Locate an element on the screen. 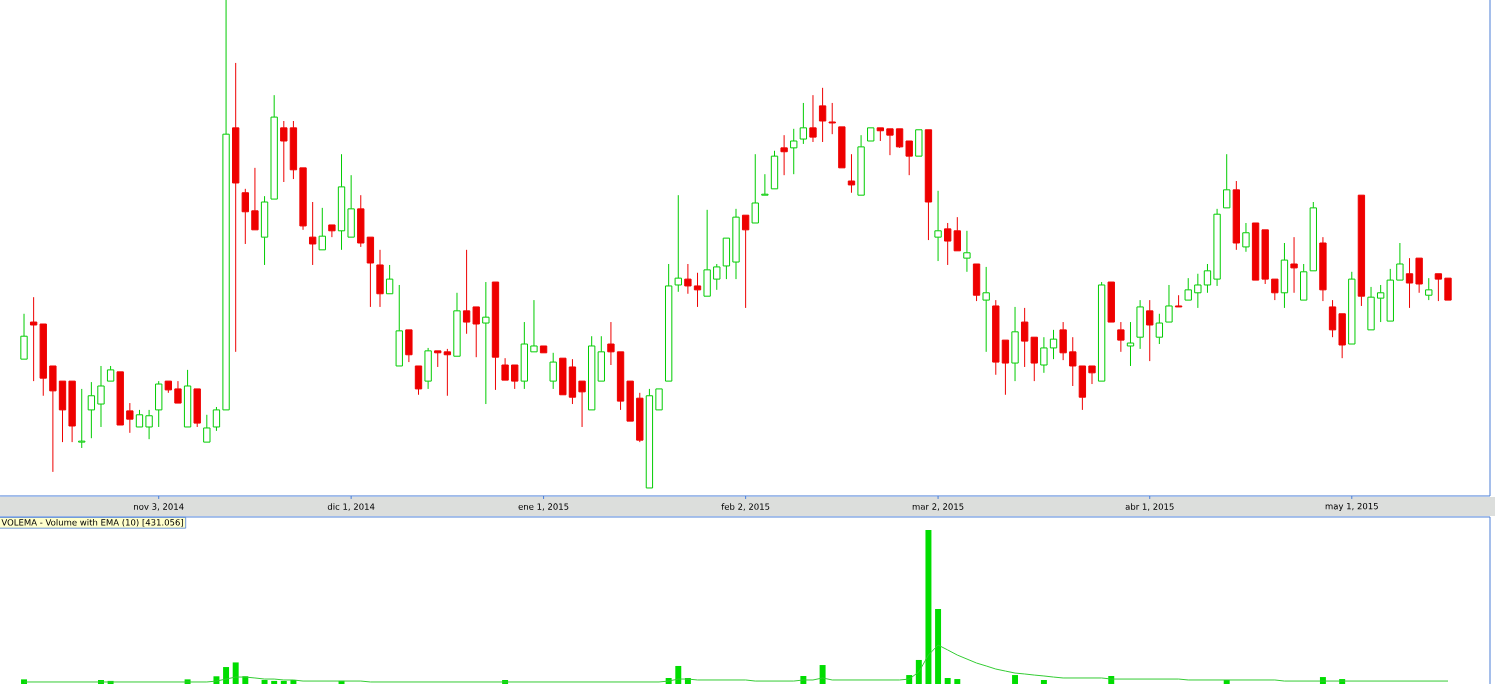  x-tick-label: feb 2, 2015 is located at coordinates (745, 507).